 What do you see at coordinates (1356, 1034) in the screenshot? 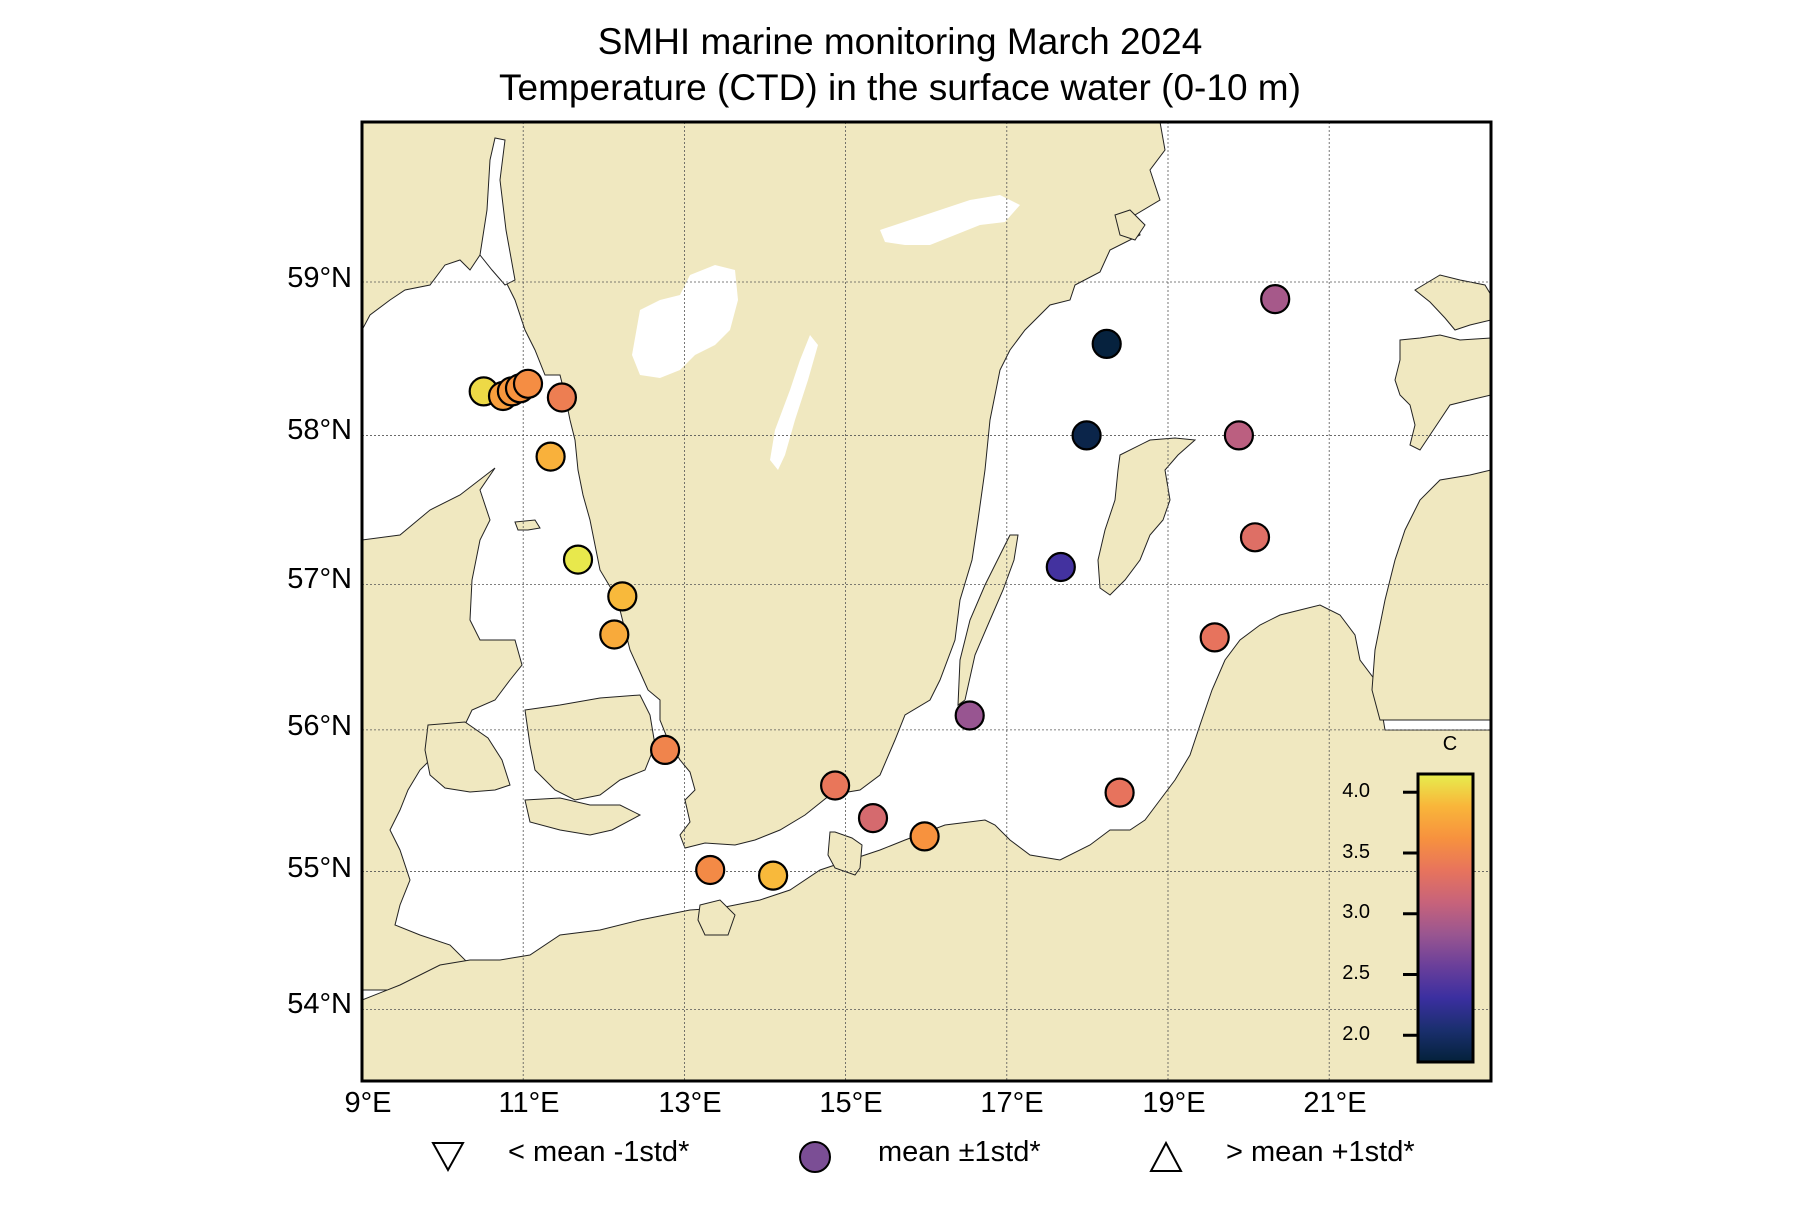
I see `colorbar-tick-label: 2.0` at bounding box center [1356, 1034].